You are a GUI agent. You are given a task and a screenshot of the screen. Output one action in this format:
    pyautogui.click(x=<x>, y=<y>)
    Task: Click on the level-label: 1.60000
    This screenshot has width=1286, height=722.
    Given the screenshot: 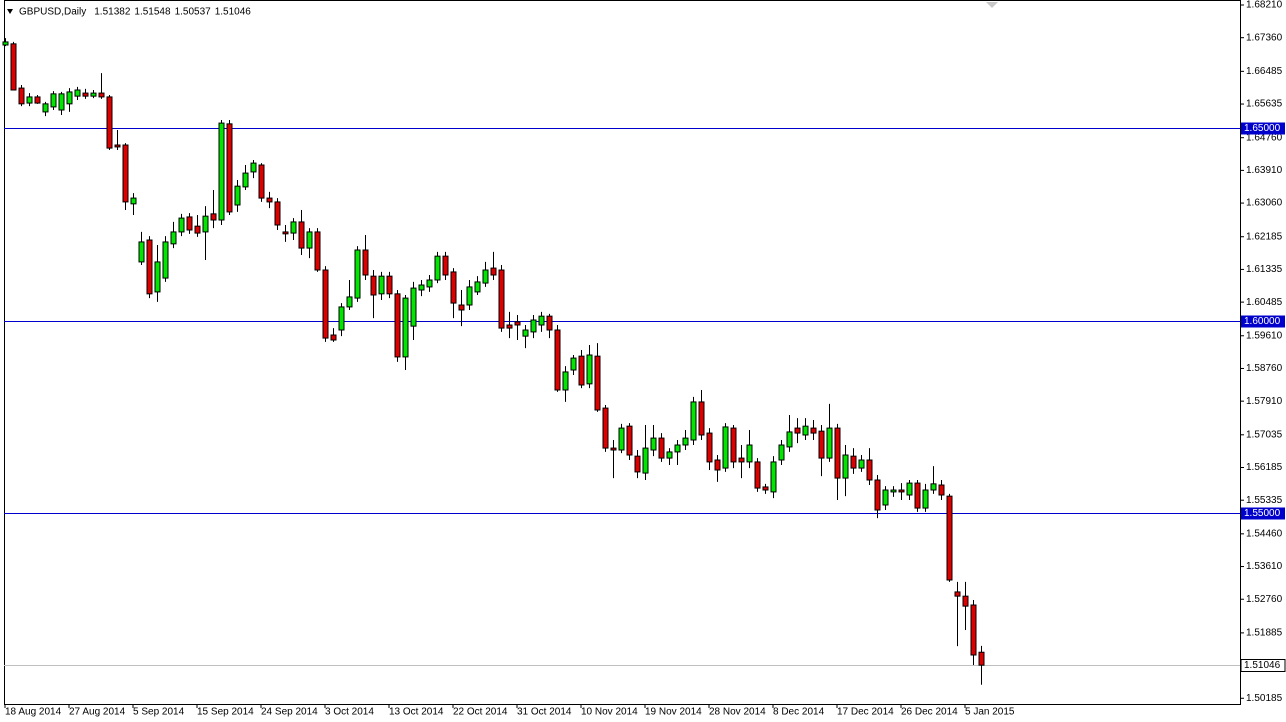 What is the action you would take?
    pyautogui.click(x=1262, y=321)
    